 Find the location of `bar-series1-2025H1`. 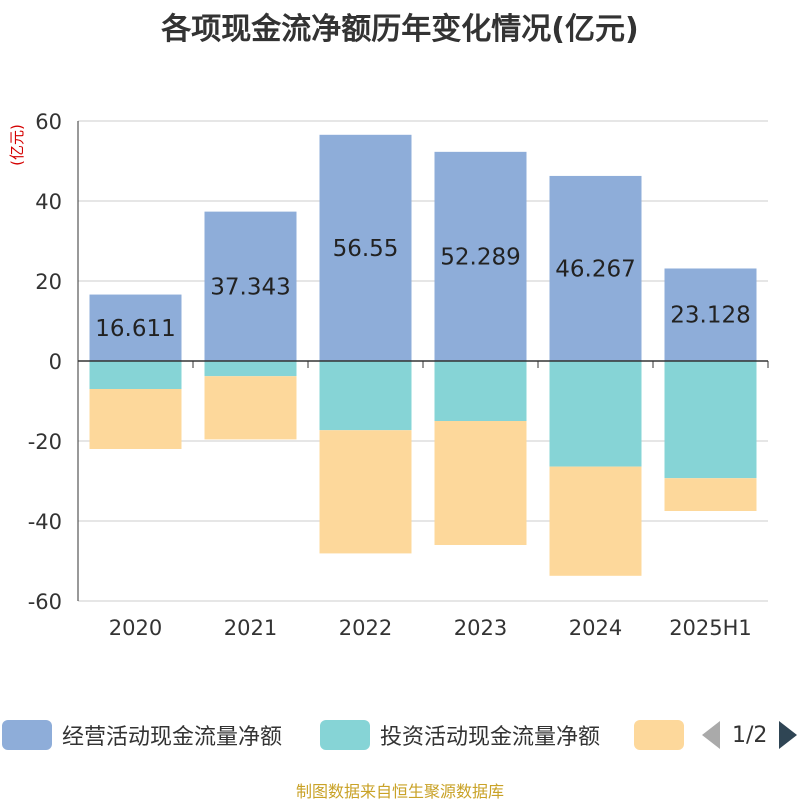

bar-series1-2025H1 is located at coordinates (710, 314).